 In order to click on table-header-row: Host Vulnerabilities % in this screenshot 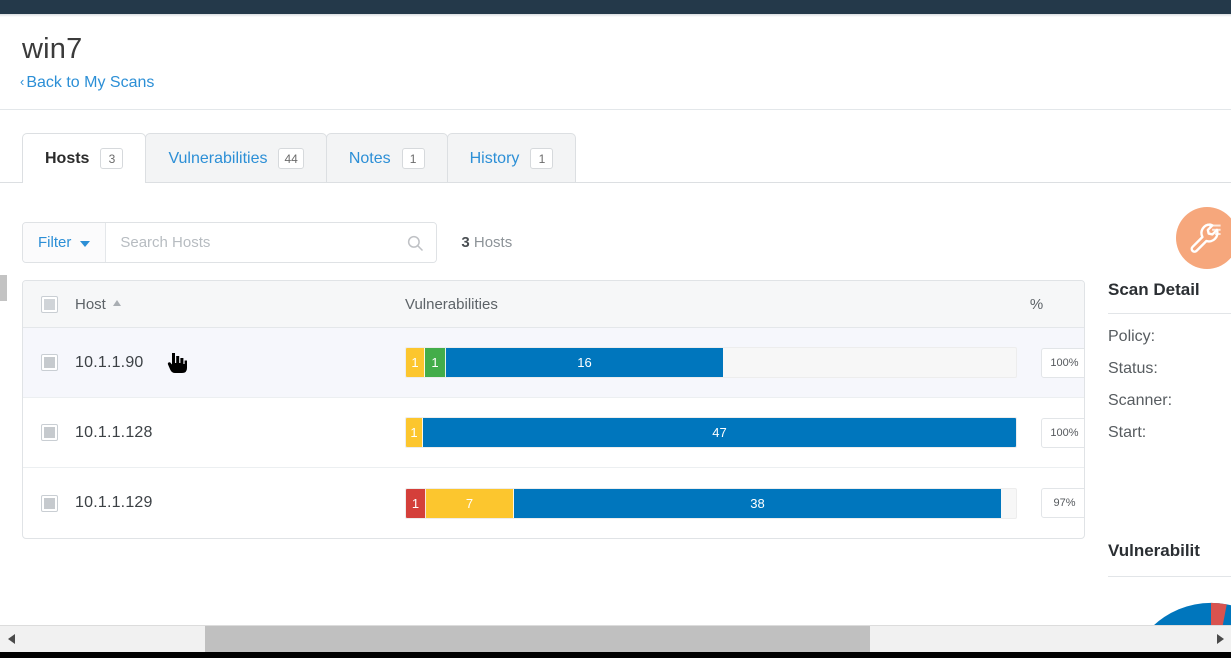, I will do `click(553, 304)`.